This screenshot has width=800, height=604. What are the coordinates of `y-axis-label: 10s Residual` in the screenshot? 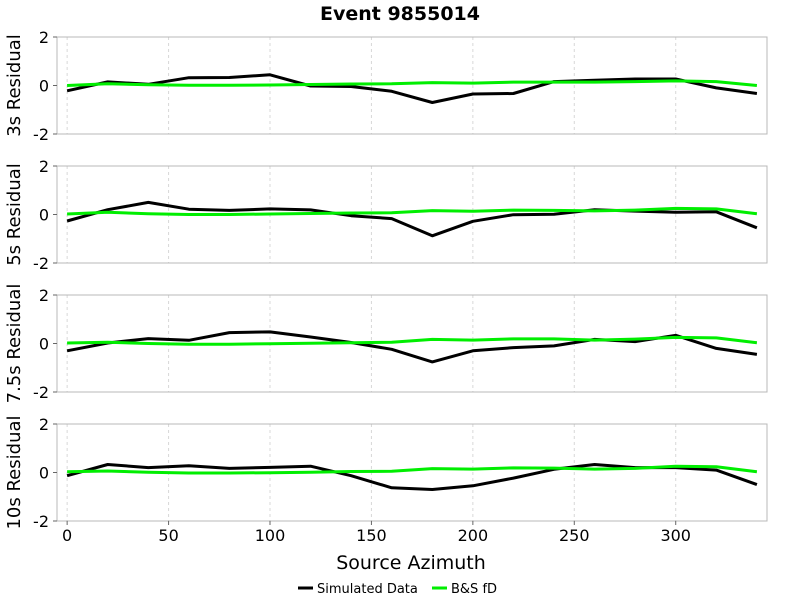 It's located at (14, 472).